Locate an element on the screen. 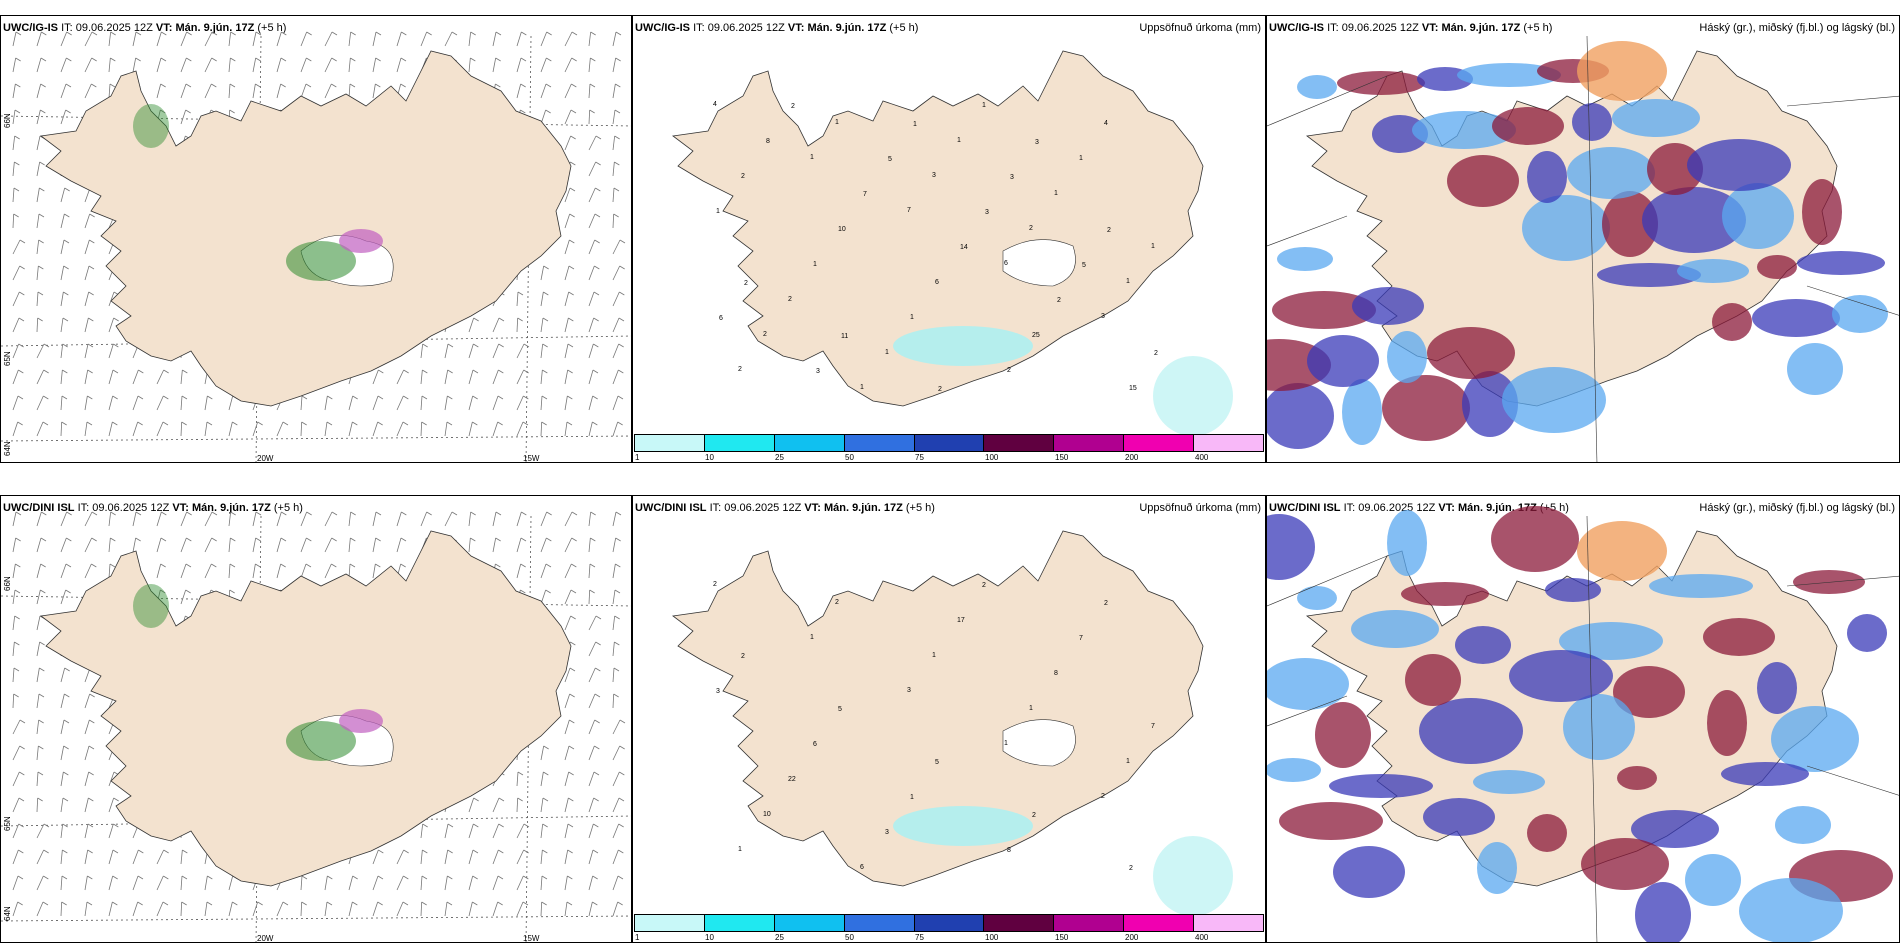 The height and width of the screenshot is (950, 1900). model-name: UWC/DINI ISL is located at coordinates (671, 508).